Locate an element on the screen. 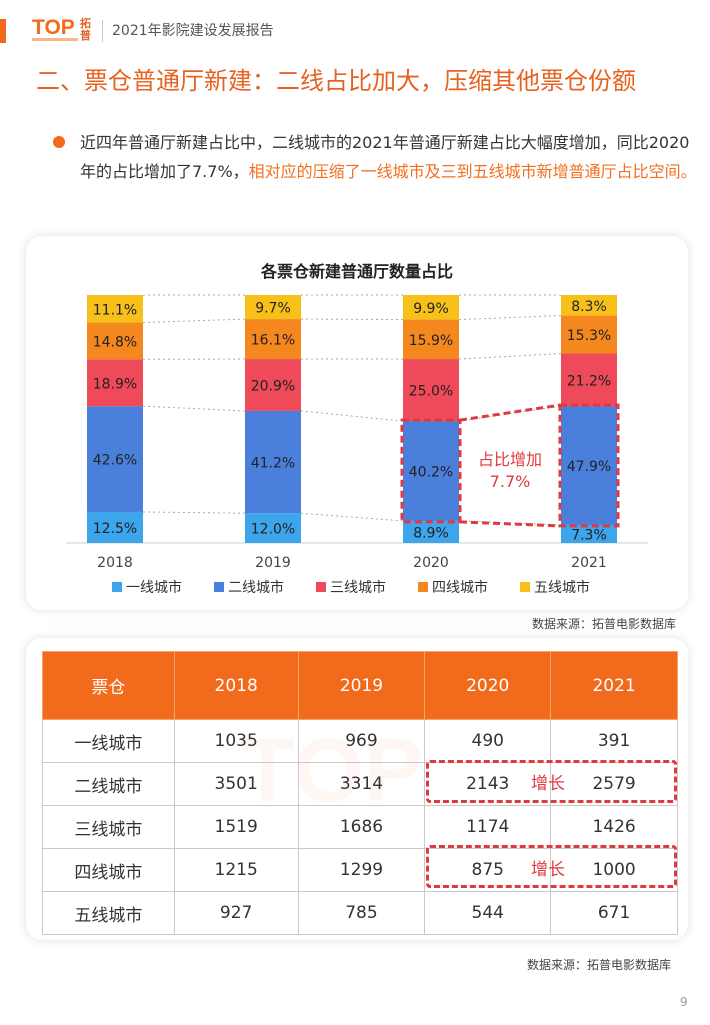  data-label: 16.1% is located at coordinates (273, 341).